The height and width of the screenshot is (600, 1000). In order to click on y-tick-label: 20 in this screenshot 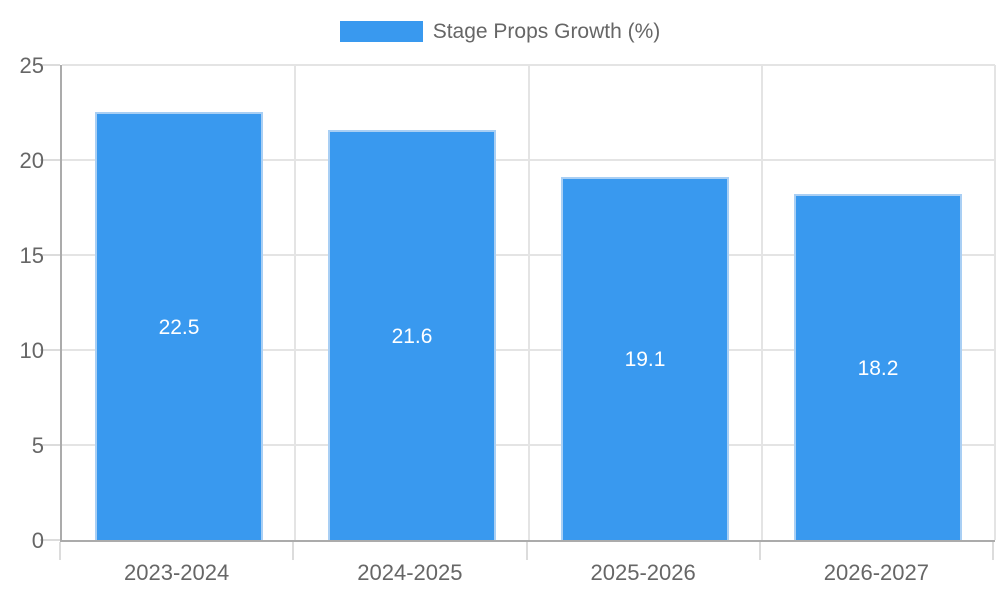, I will do `click(31, 160)`.